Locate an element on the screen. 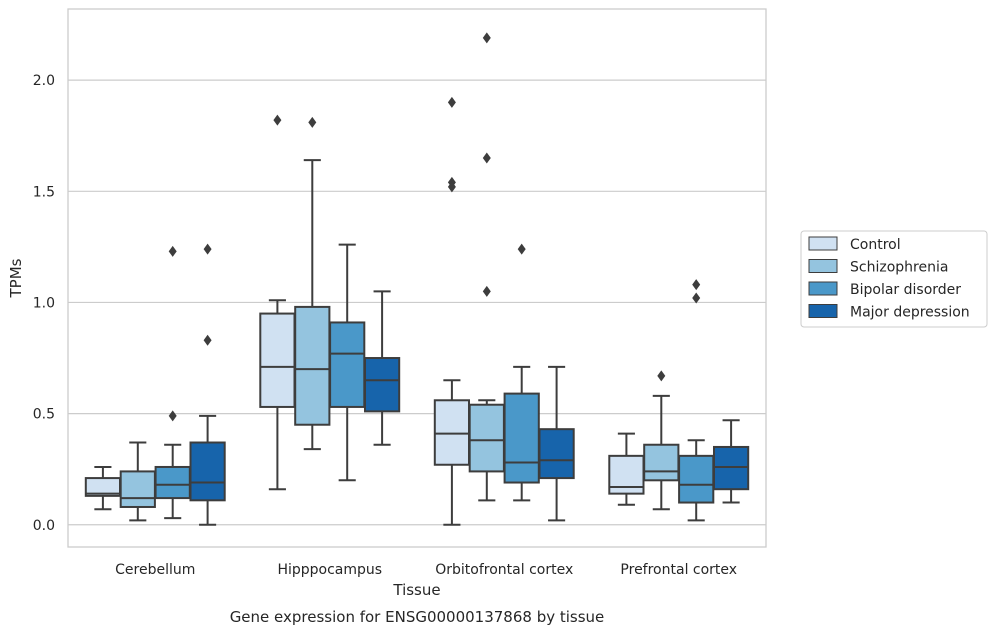 This screenshot has height=634, width=997. legend-label: Schizophrenia is located at coordinates (899, 268).